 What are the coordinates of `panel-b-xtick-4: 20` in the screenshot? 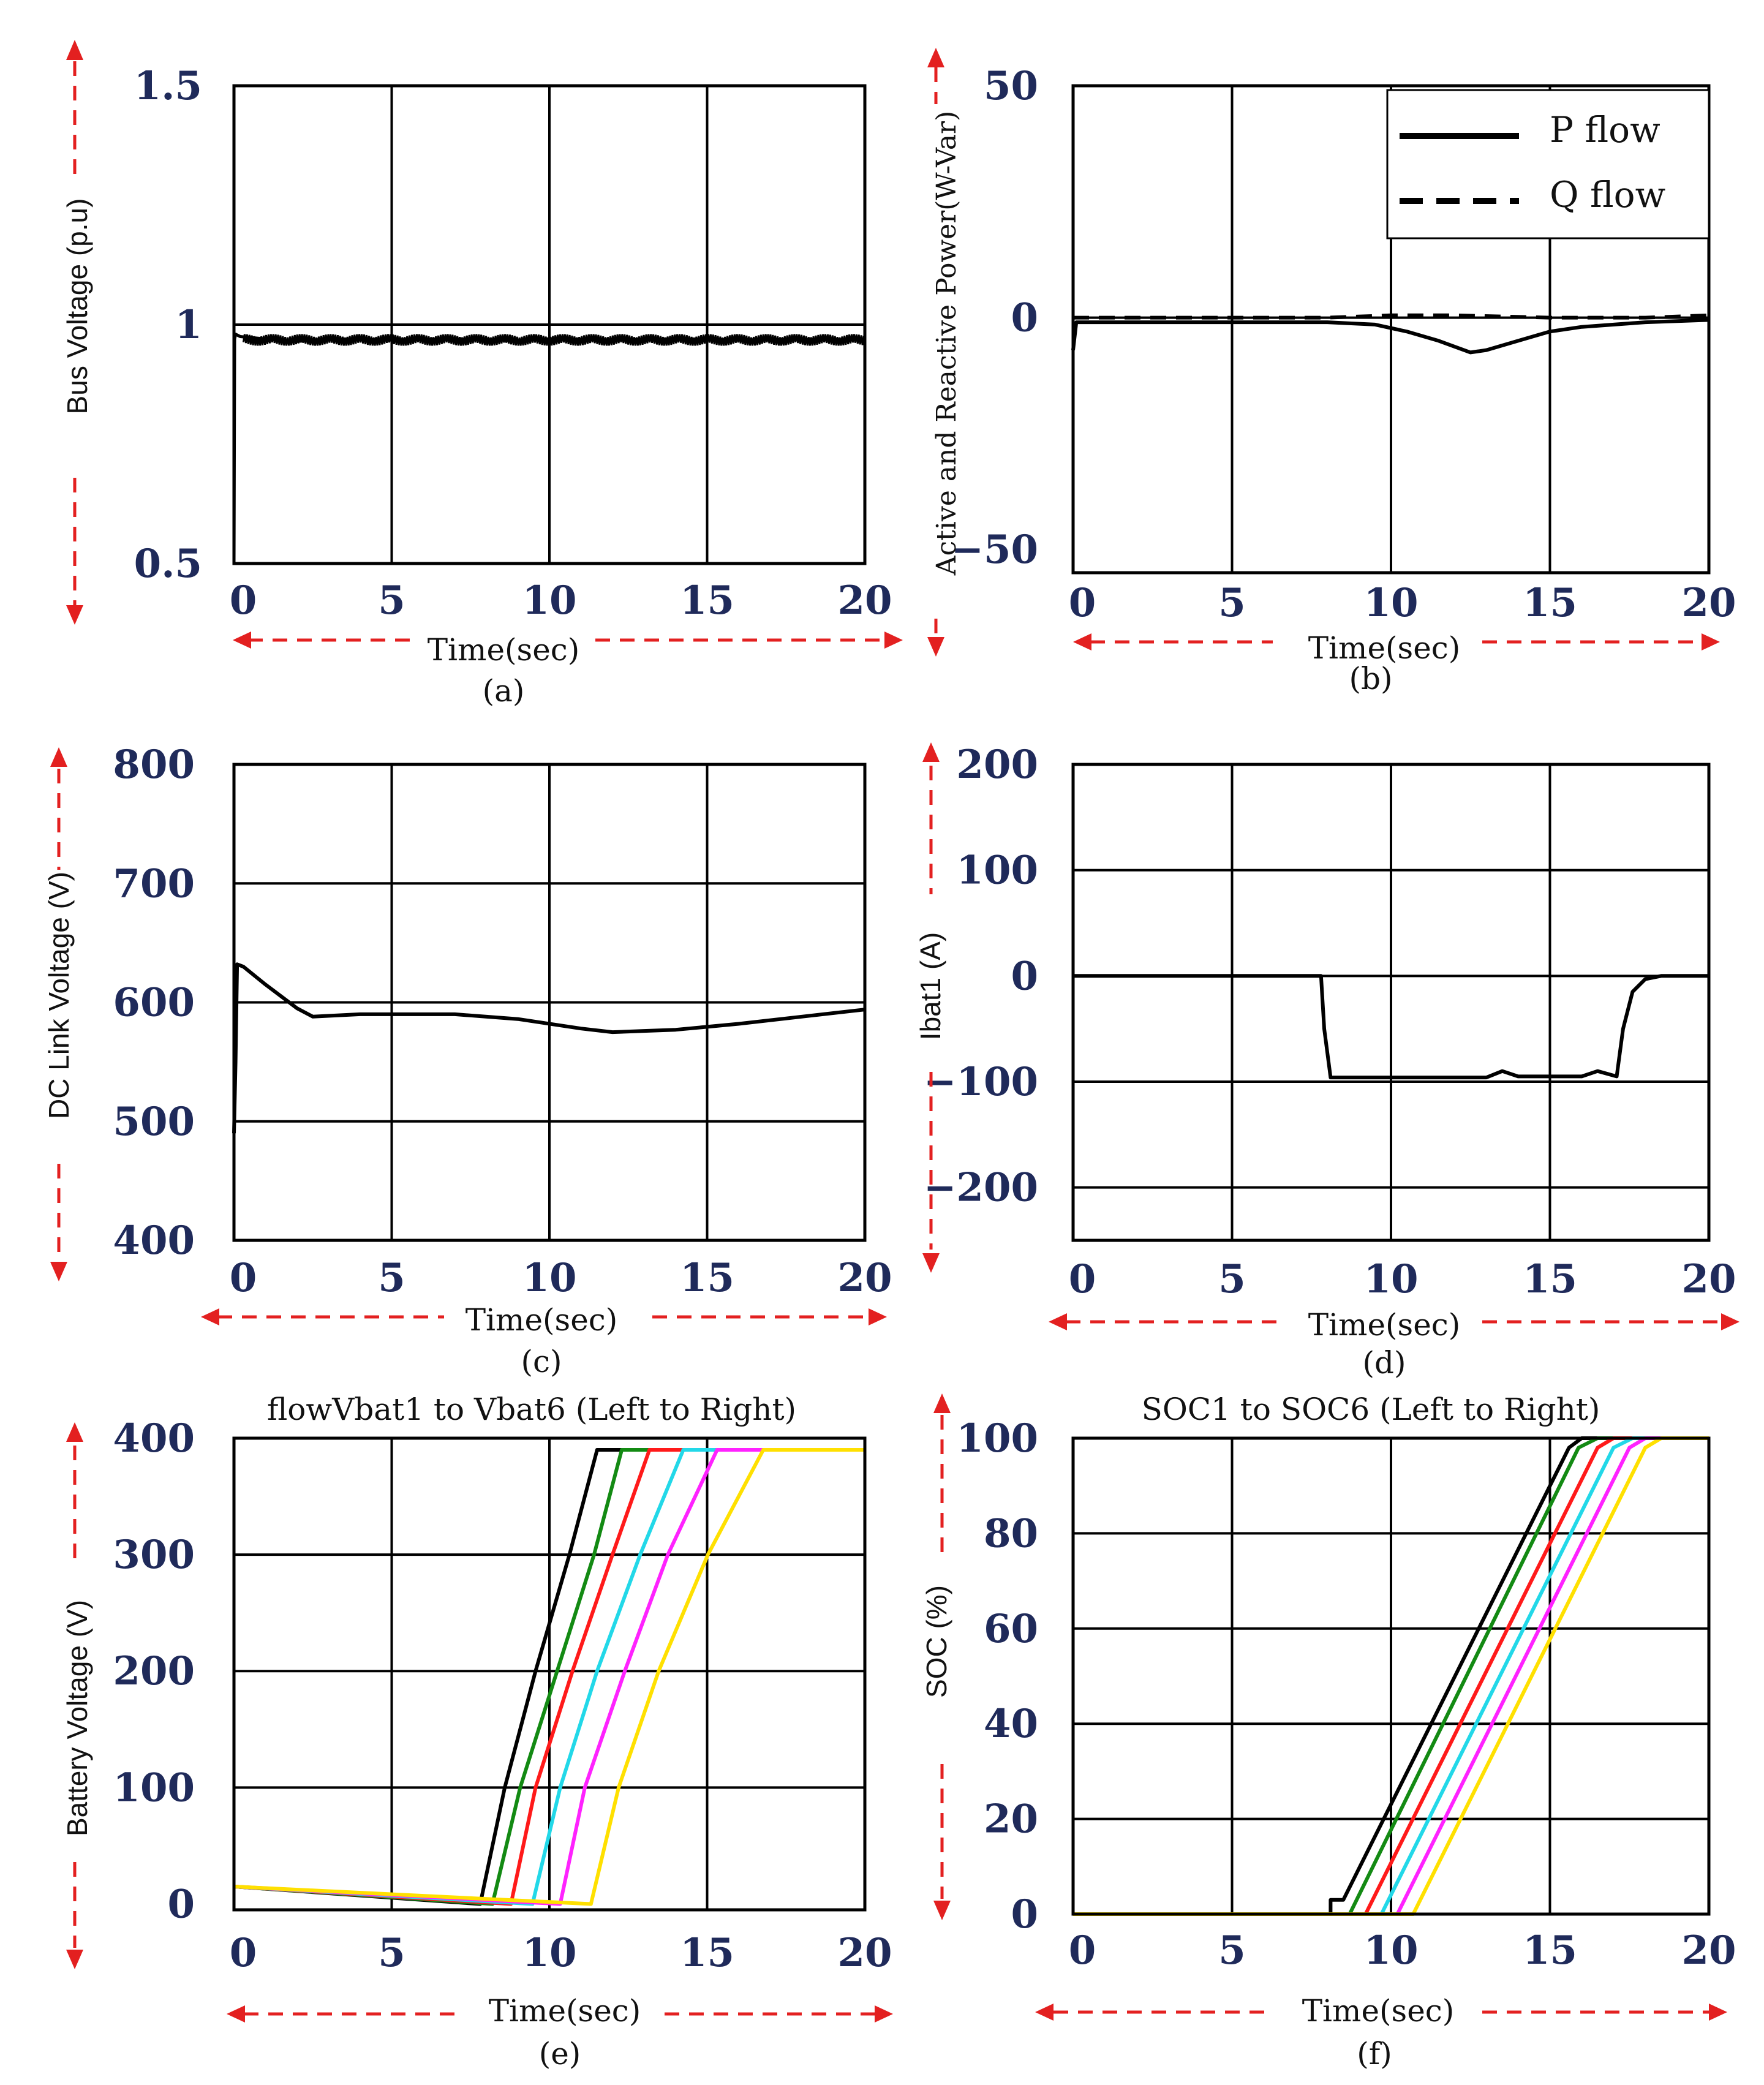 It's located at (1709, 603).